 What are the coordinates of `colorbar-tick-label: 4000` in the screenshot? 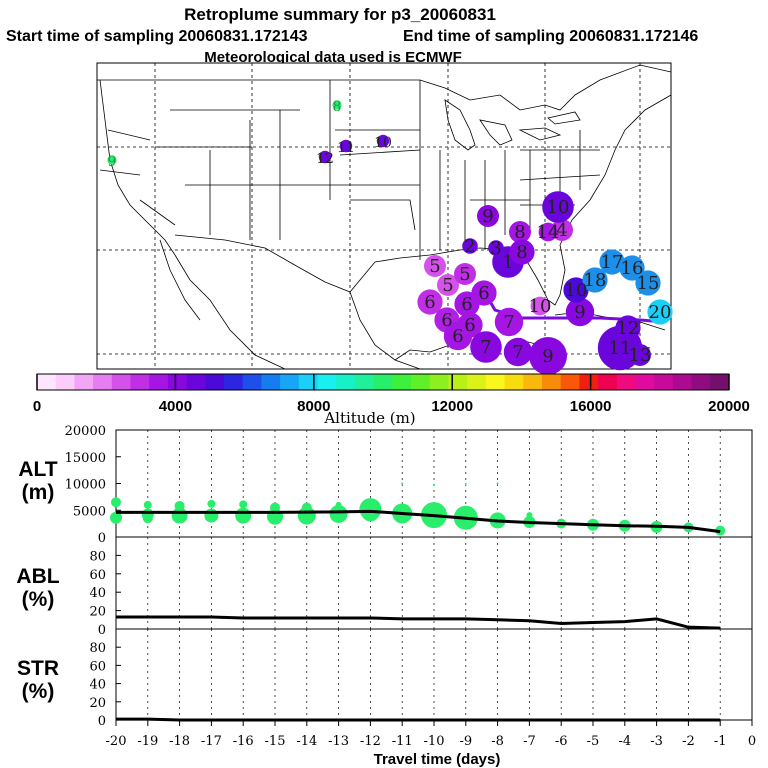 It's located at (175, 406).